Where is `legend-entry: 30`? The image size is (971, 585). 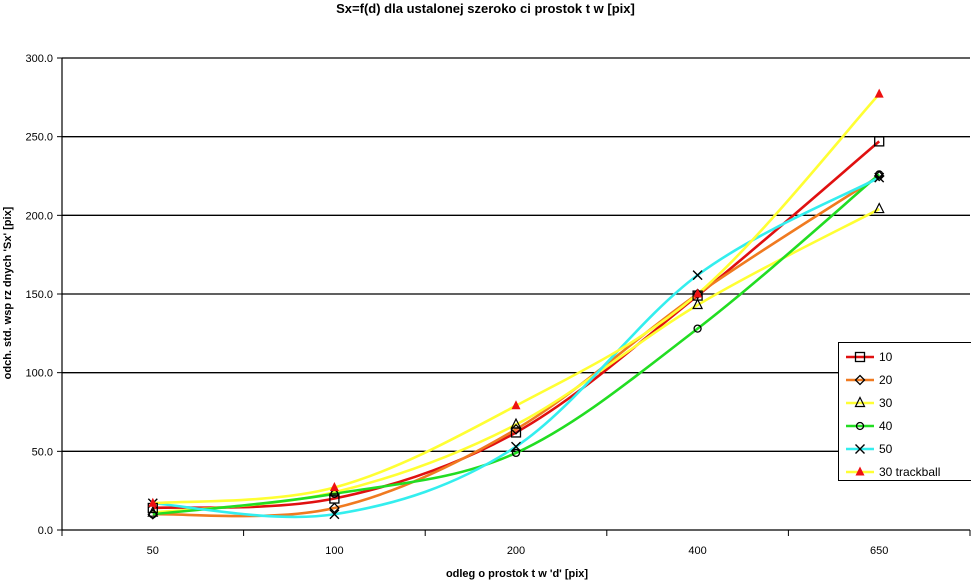 legend-entry: 30 is located at coordinates (868, 403).